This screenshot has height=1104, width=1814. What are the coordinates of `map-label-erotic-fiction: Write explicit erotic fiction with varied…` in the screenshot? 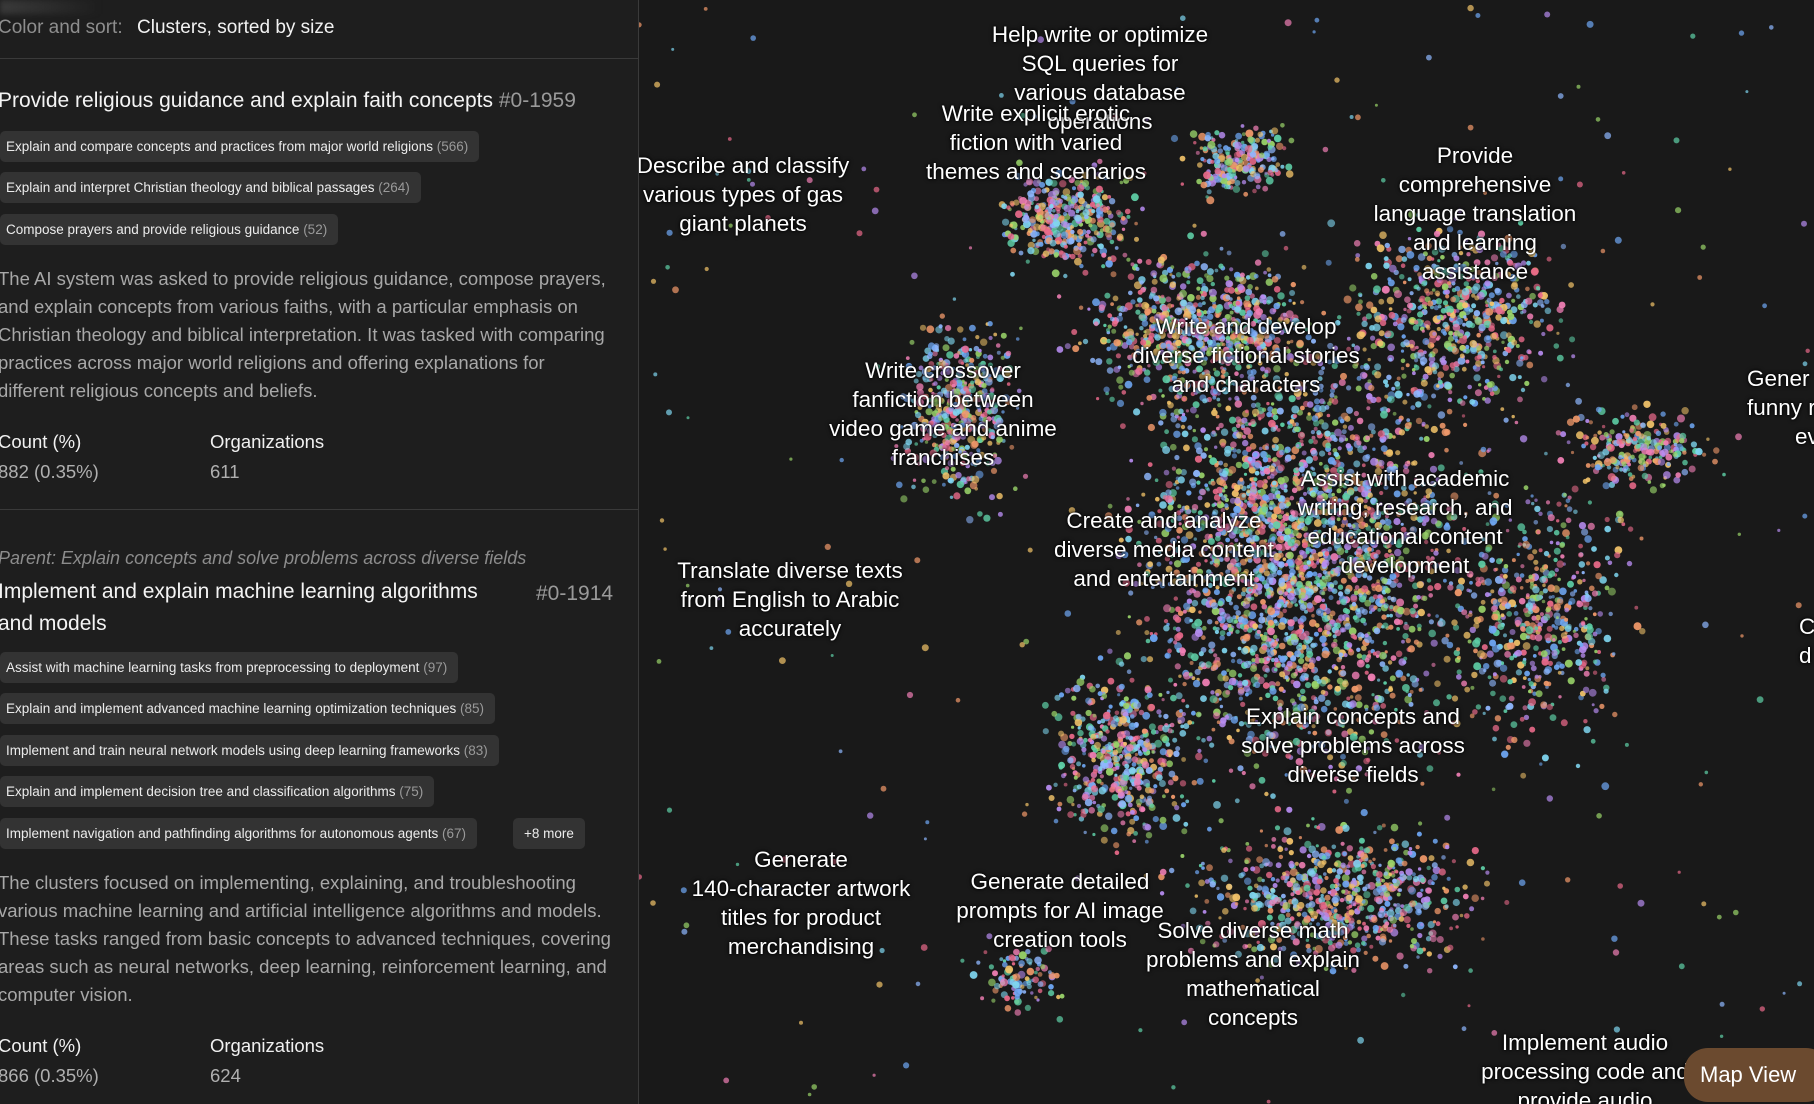 It's located at (1036, 142).